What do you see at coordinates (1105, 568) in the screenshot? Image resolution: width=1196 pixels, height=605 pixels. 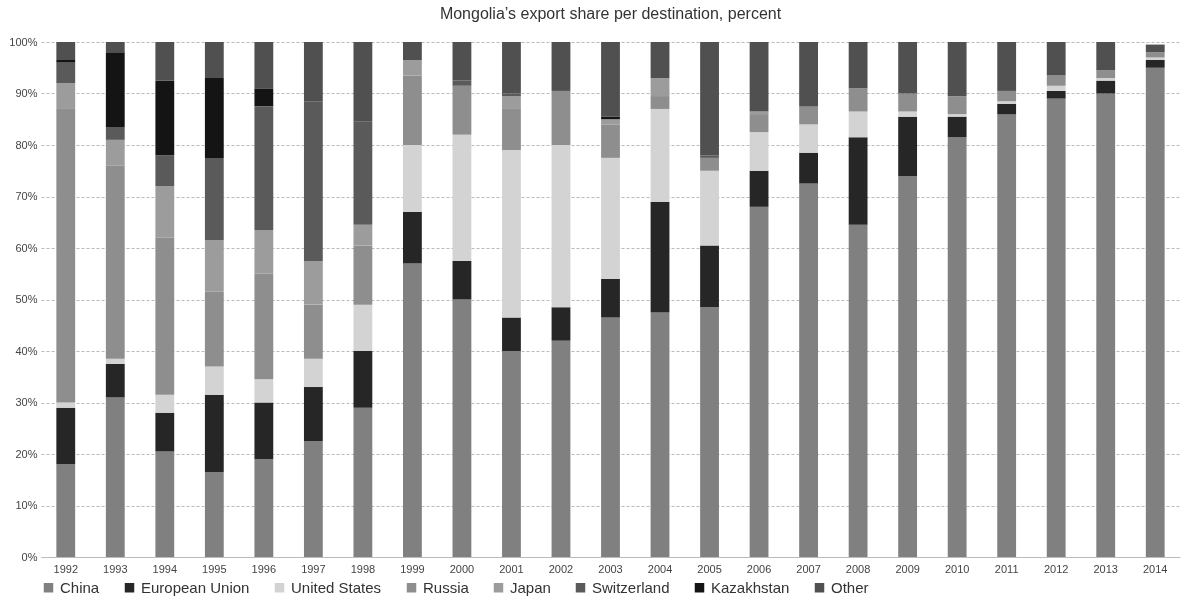 I see `x-tick-label: 2013` at bounding box center [1105, 568].